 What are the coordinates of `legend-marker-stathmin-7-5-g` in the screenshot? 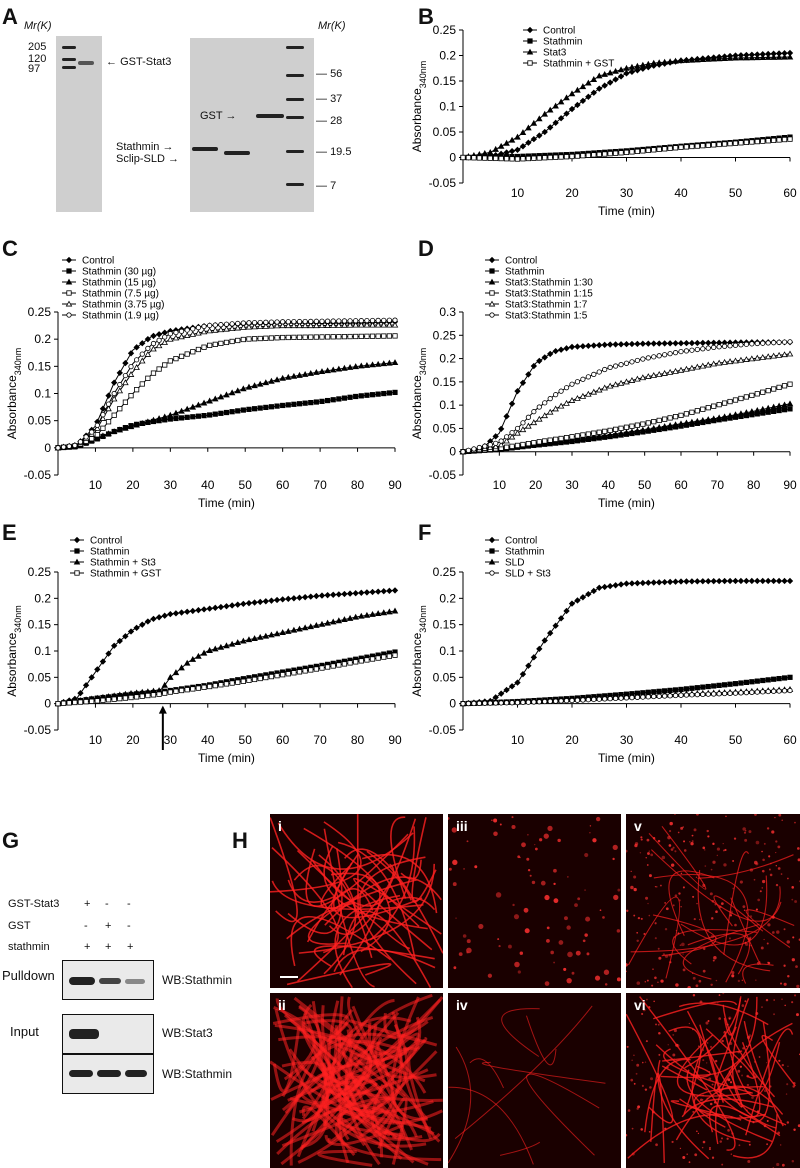 It's located at (69, 293).